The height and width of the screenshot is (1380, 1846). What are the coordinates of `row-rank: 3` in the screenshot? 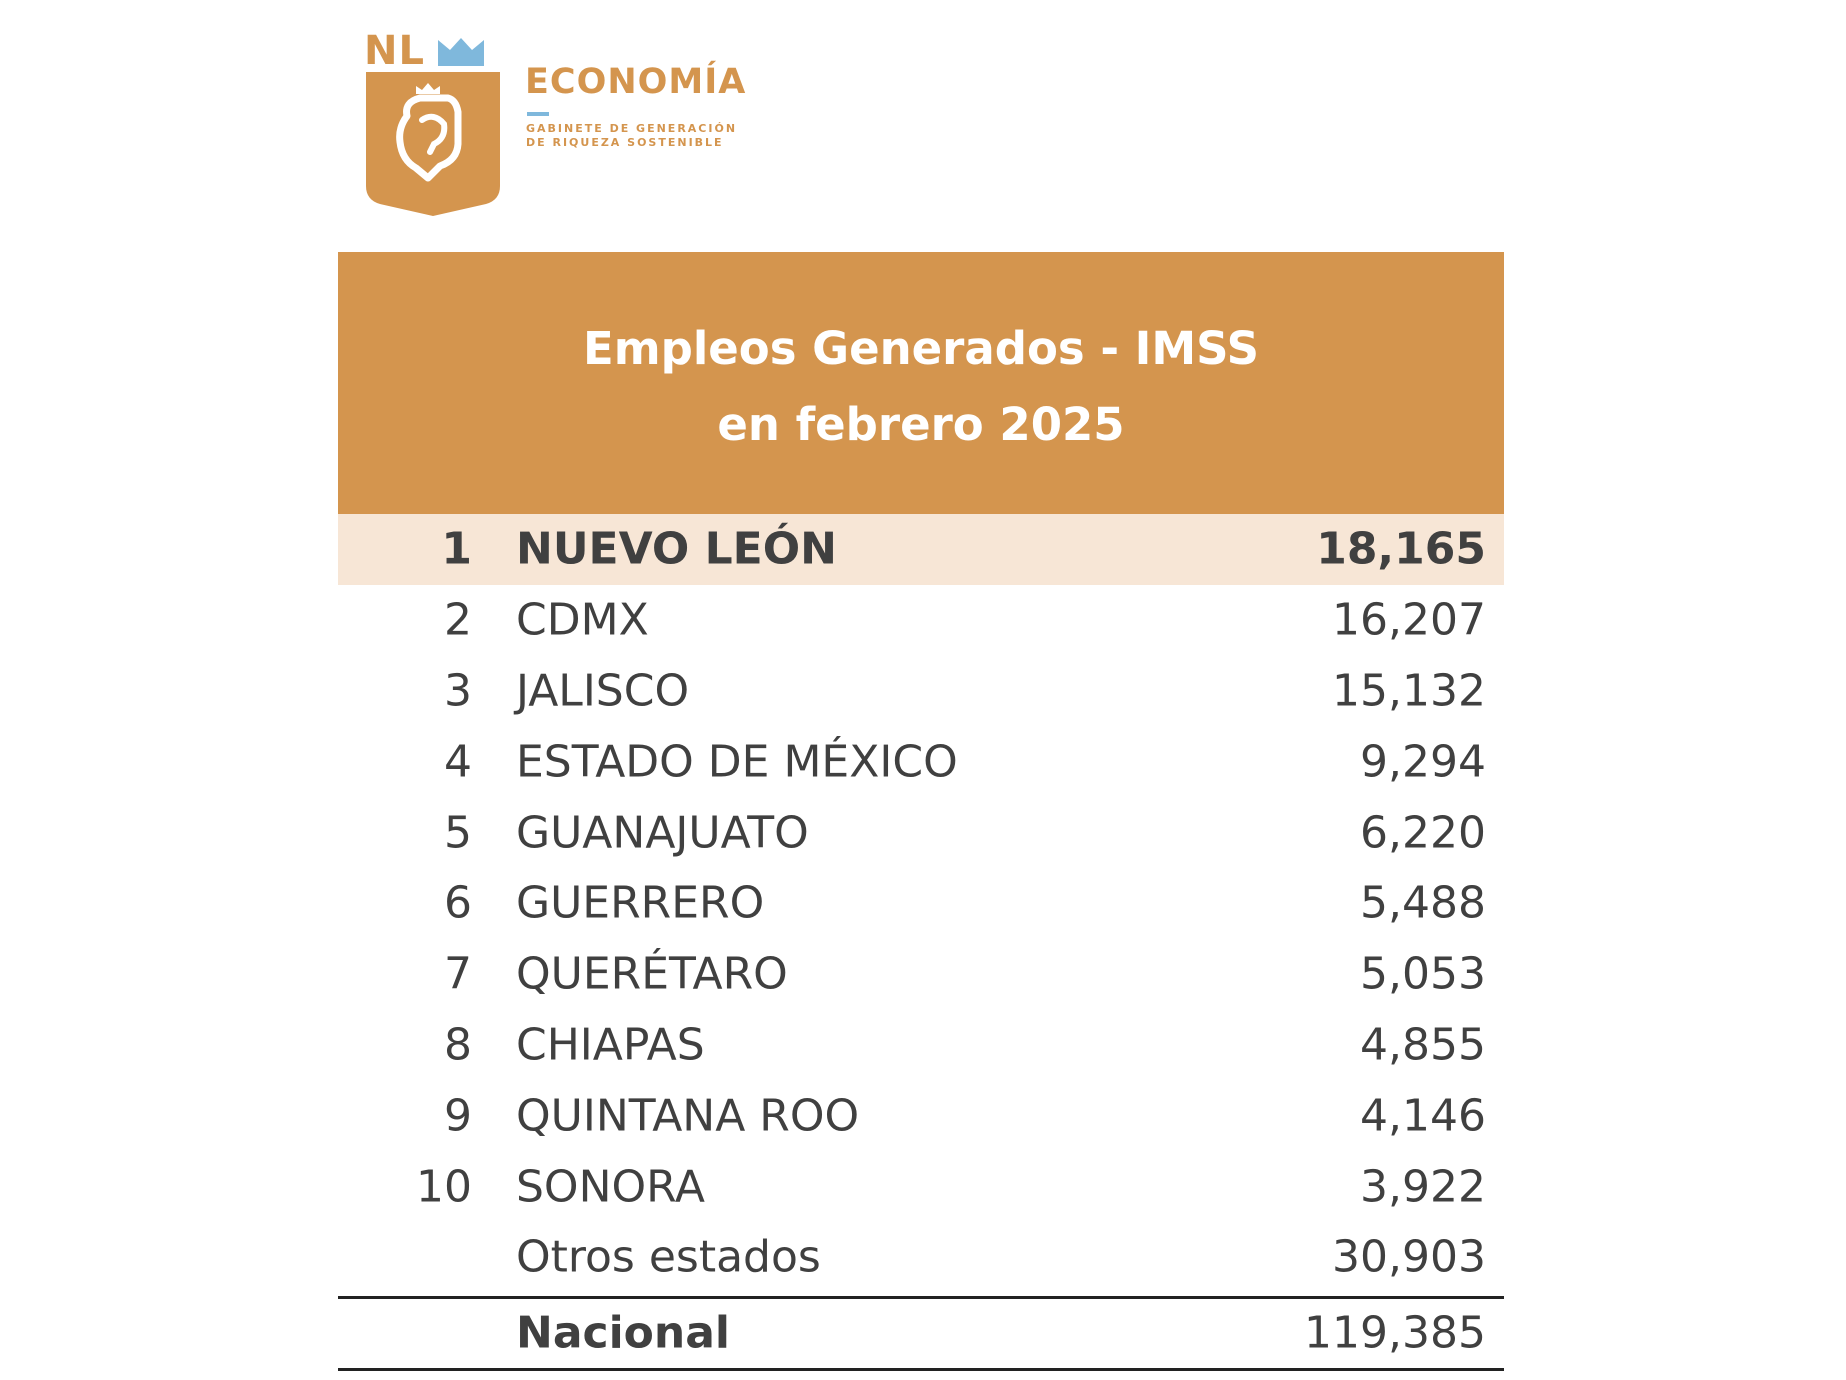 It's located at (458, 691).